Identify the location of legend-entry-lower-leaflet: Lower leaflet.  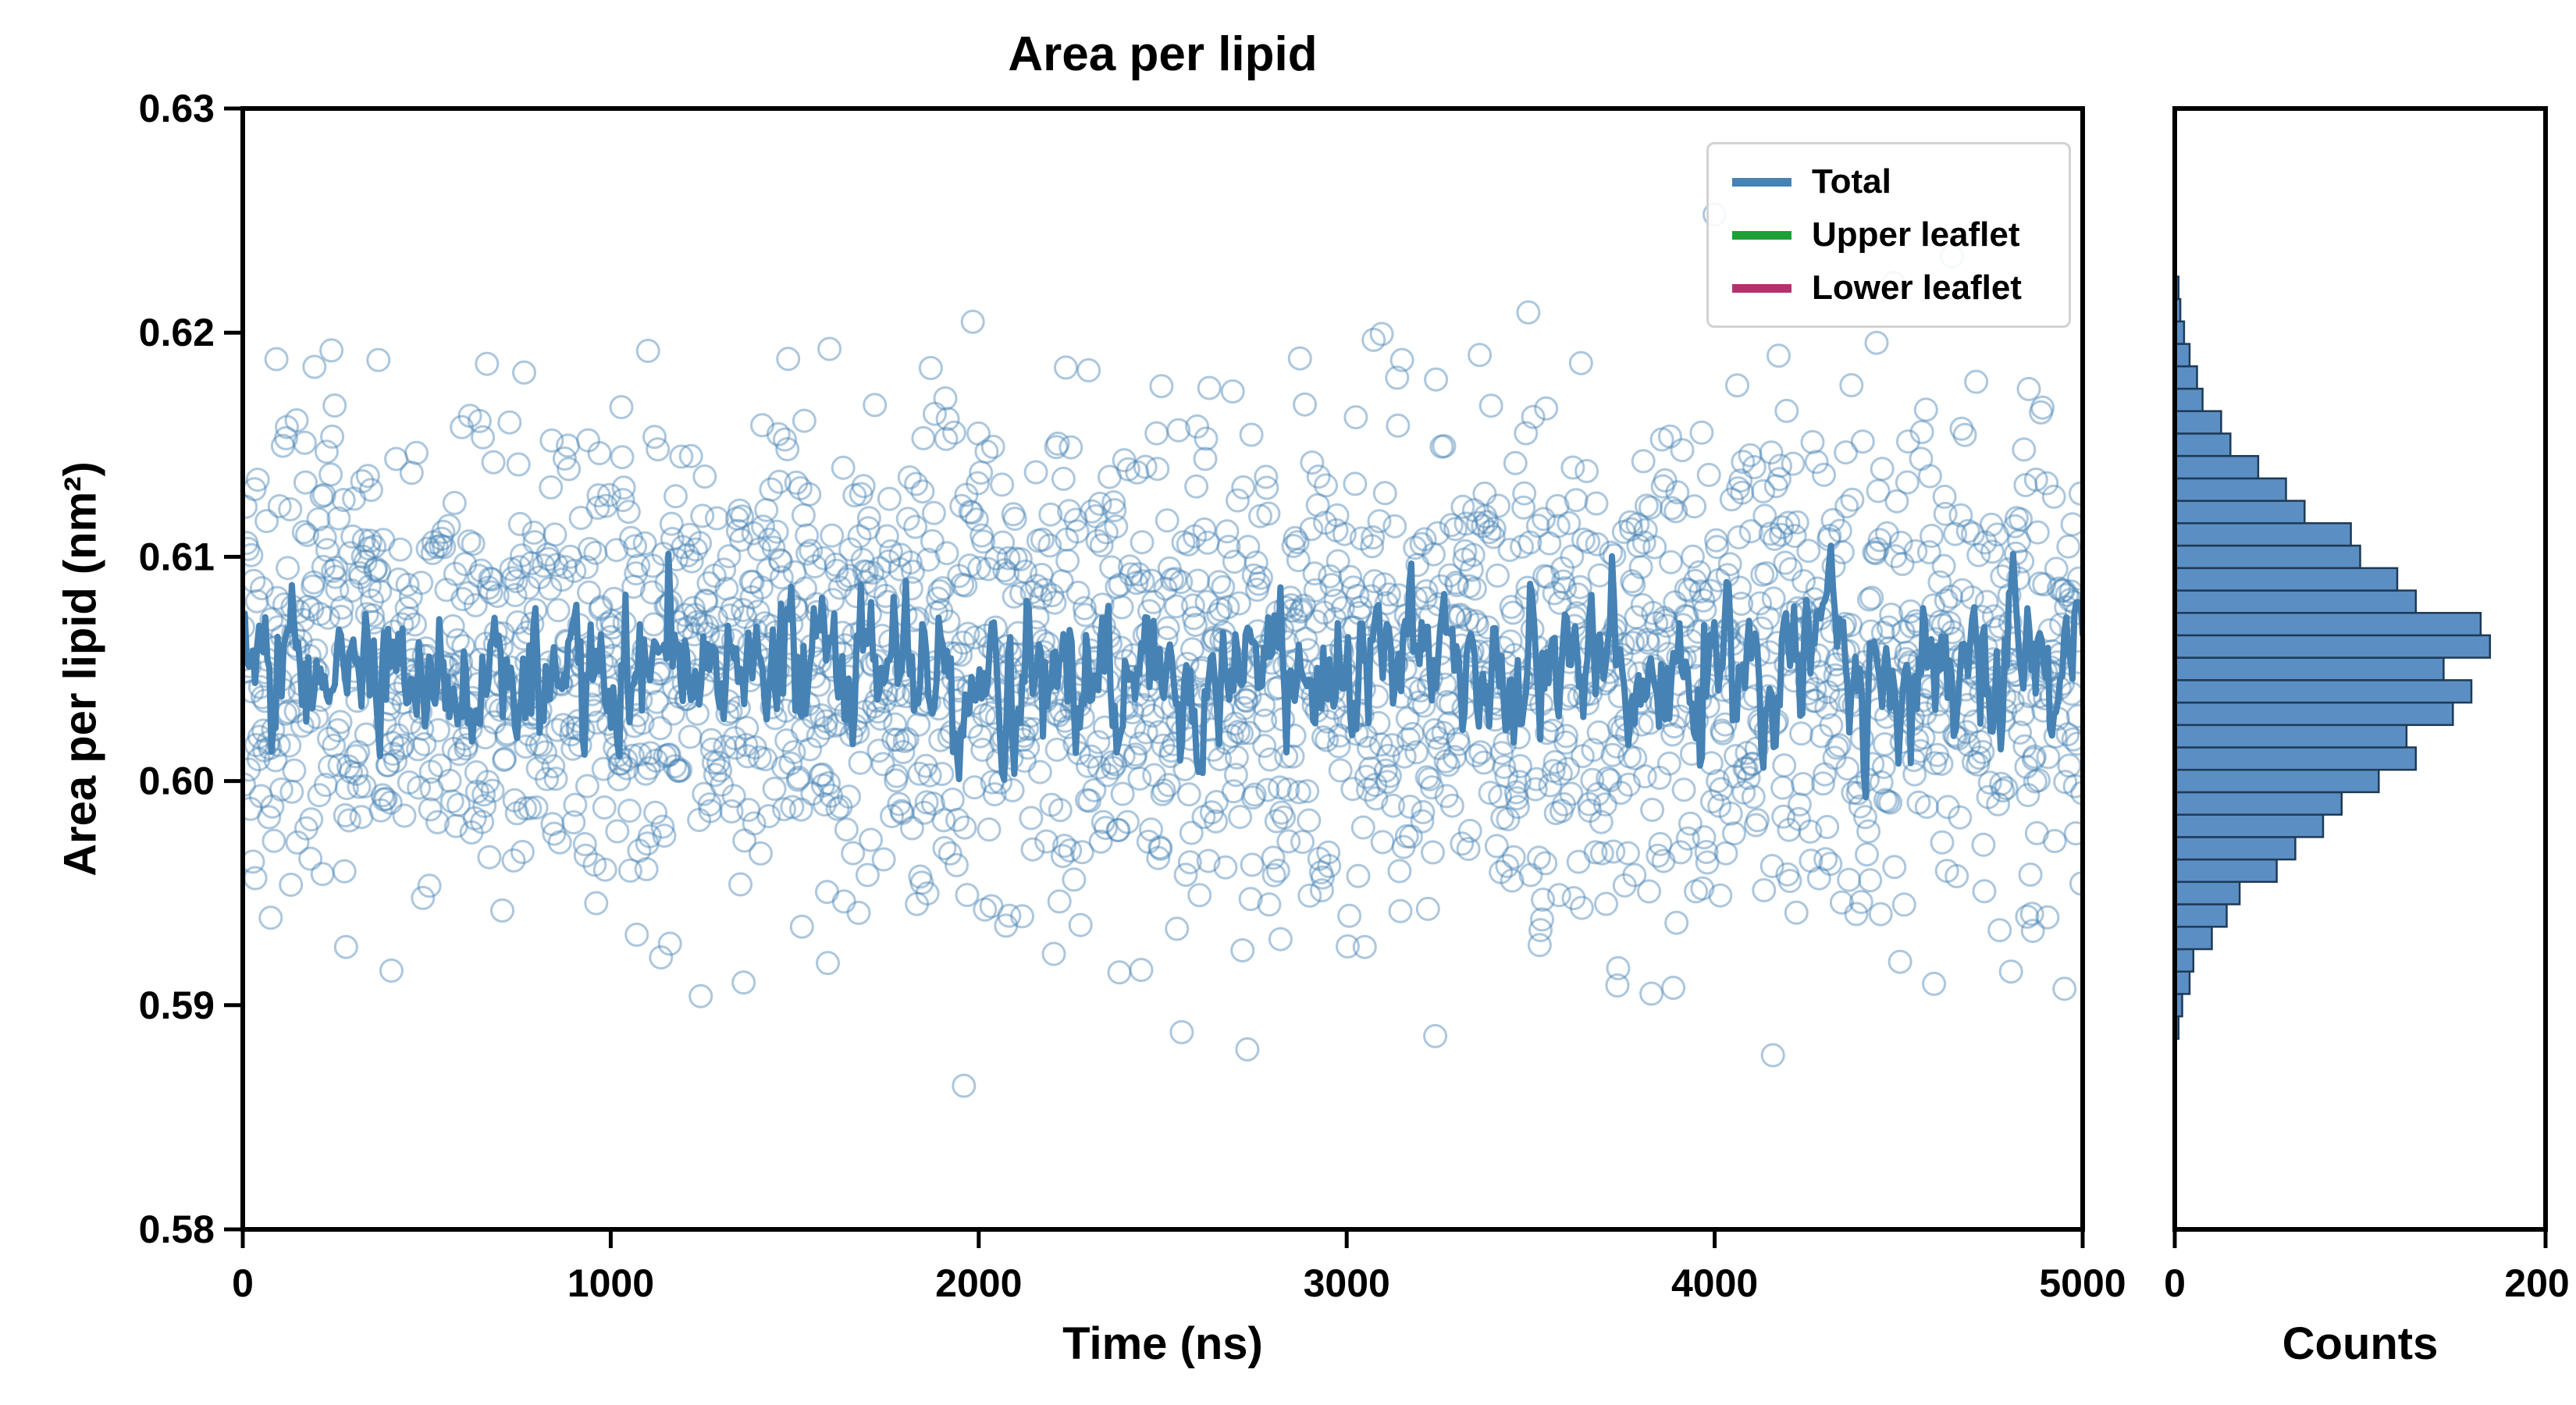
(1888, 288).